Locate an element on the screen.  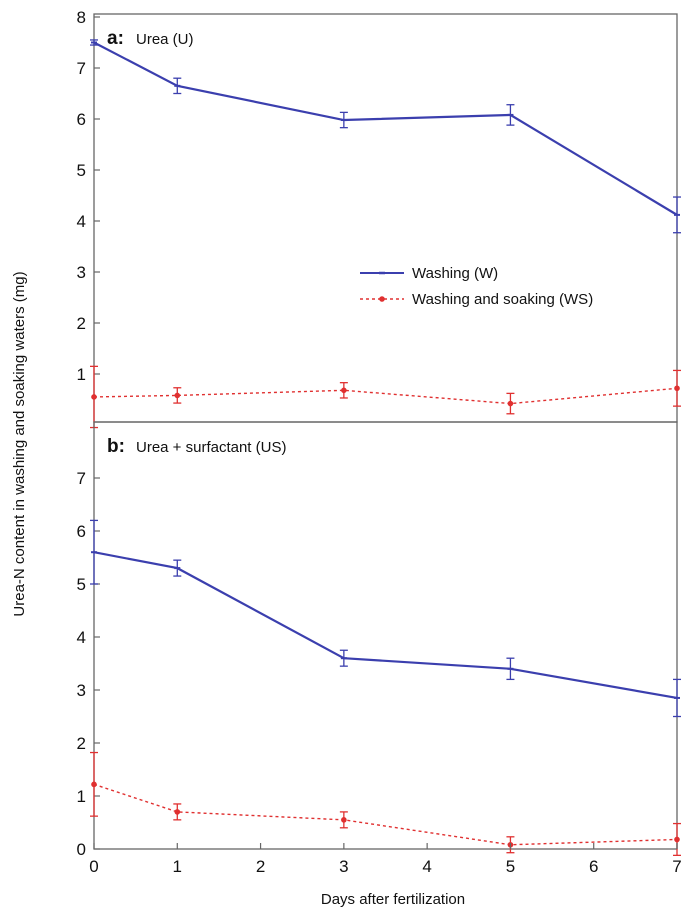
panel-tag: a: is located at coordinates (115, 38).